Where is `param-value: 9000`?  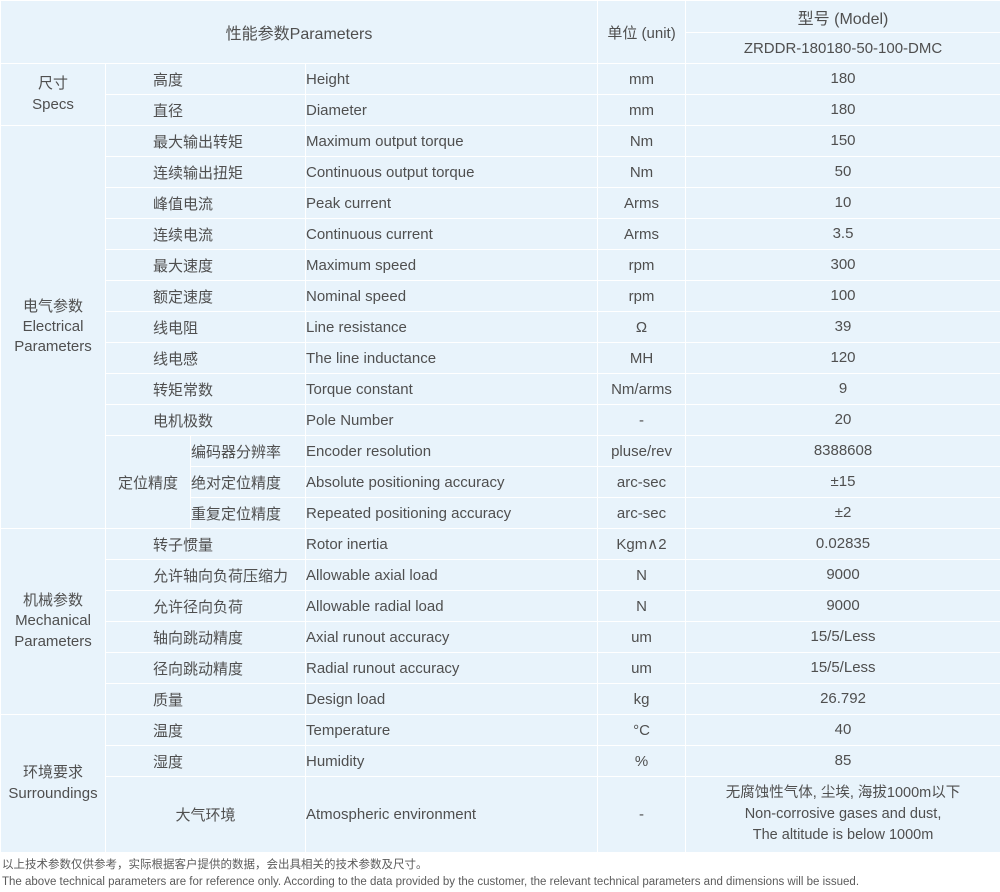 param-value: 9000 is located at coordinates (843, 606).